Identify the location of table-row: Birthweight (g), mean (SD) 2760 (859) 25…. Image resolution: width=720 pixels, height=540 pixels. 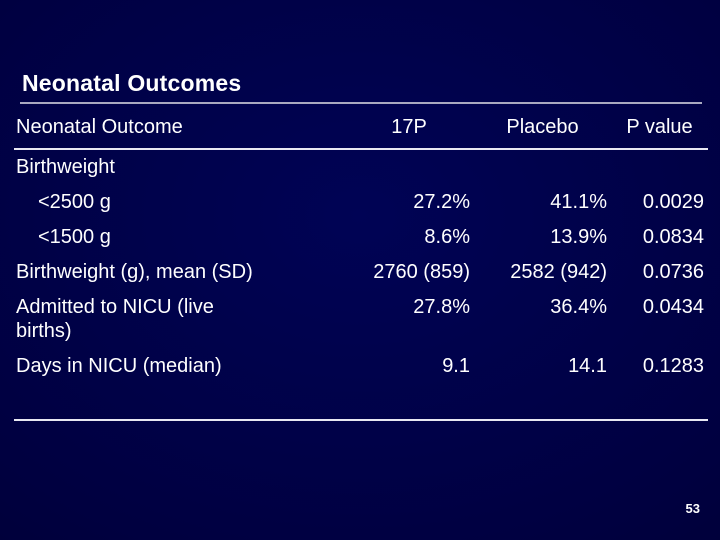
(361, 272).